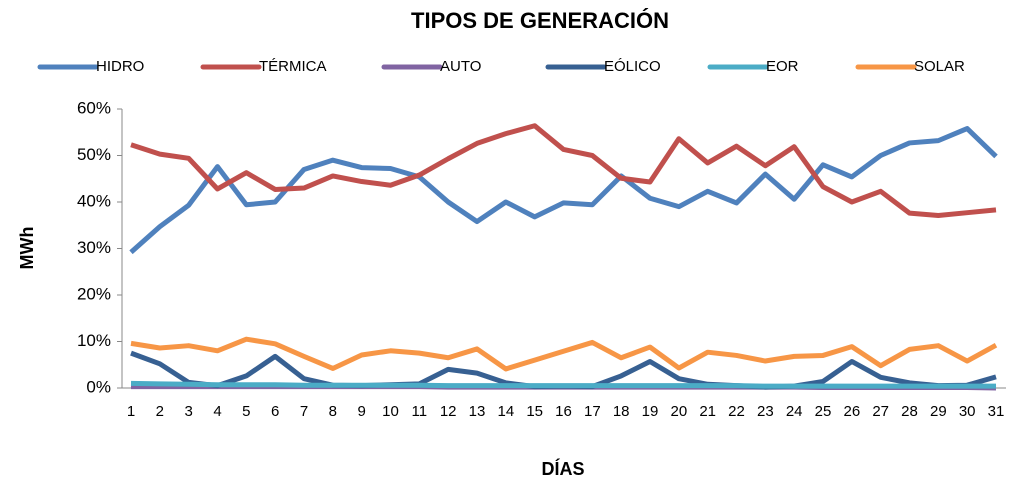  What do you see at coordinates (420, 411) in the screenshot?
I see `x-tick-label: 11` at bounding box center [420, 411].